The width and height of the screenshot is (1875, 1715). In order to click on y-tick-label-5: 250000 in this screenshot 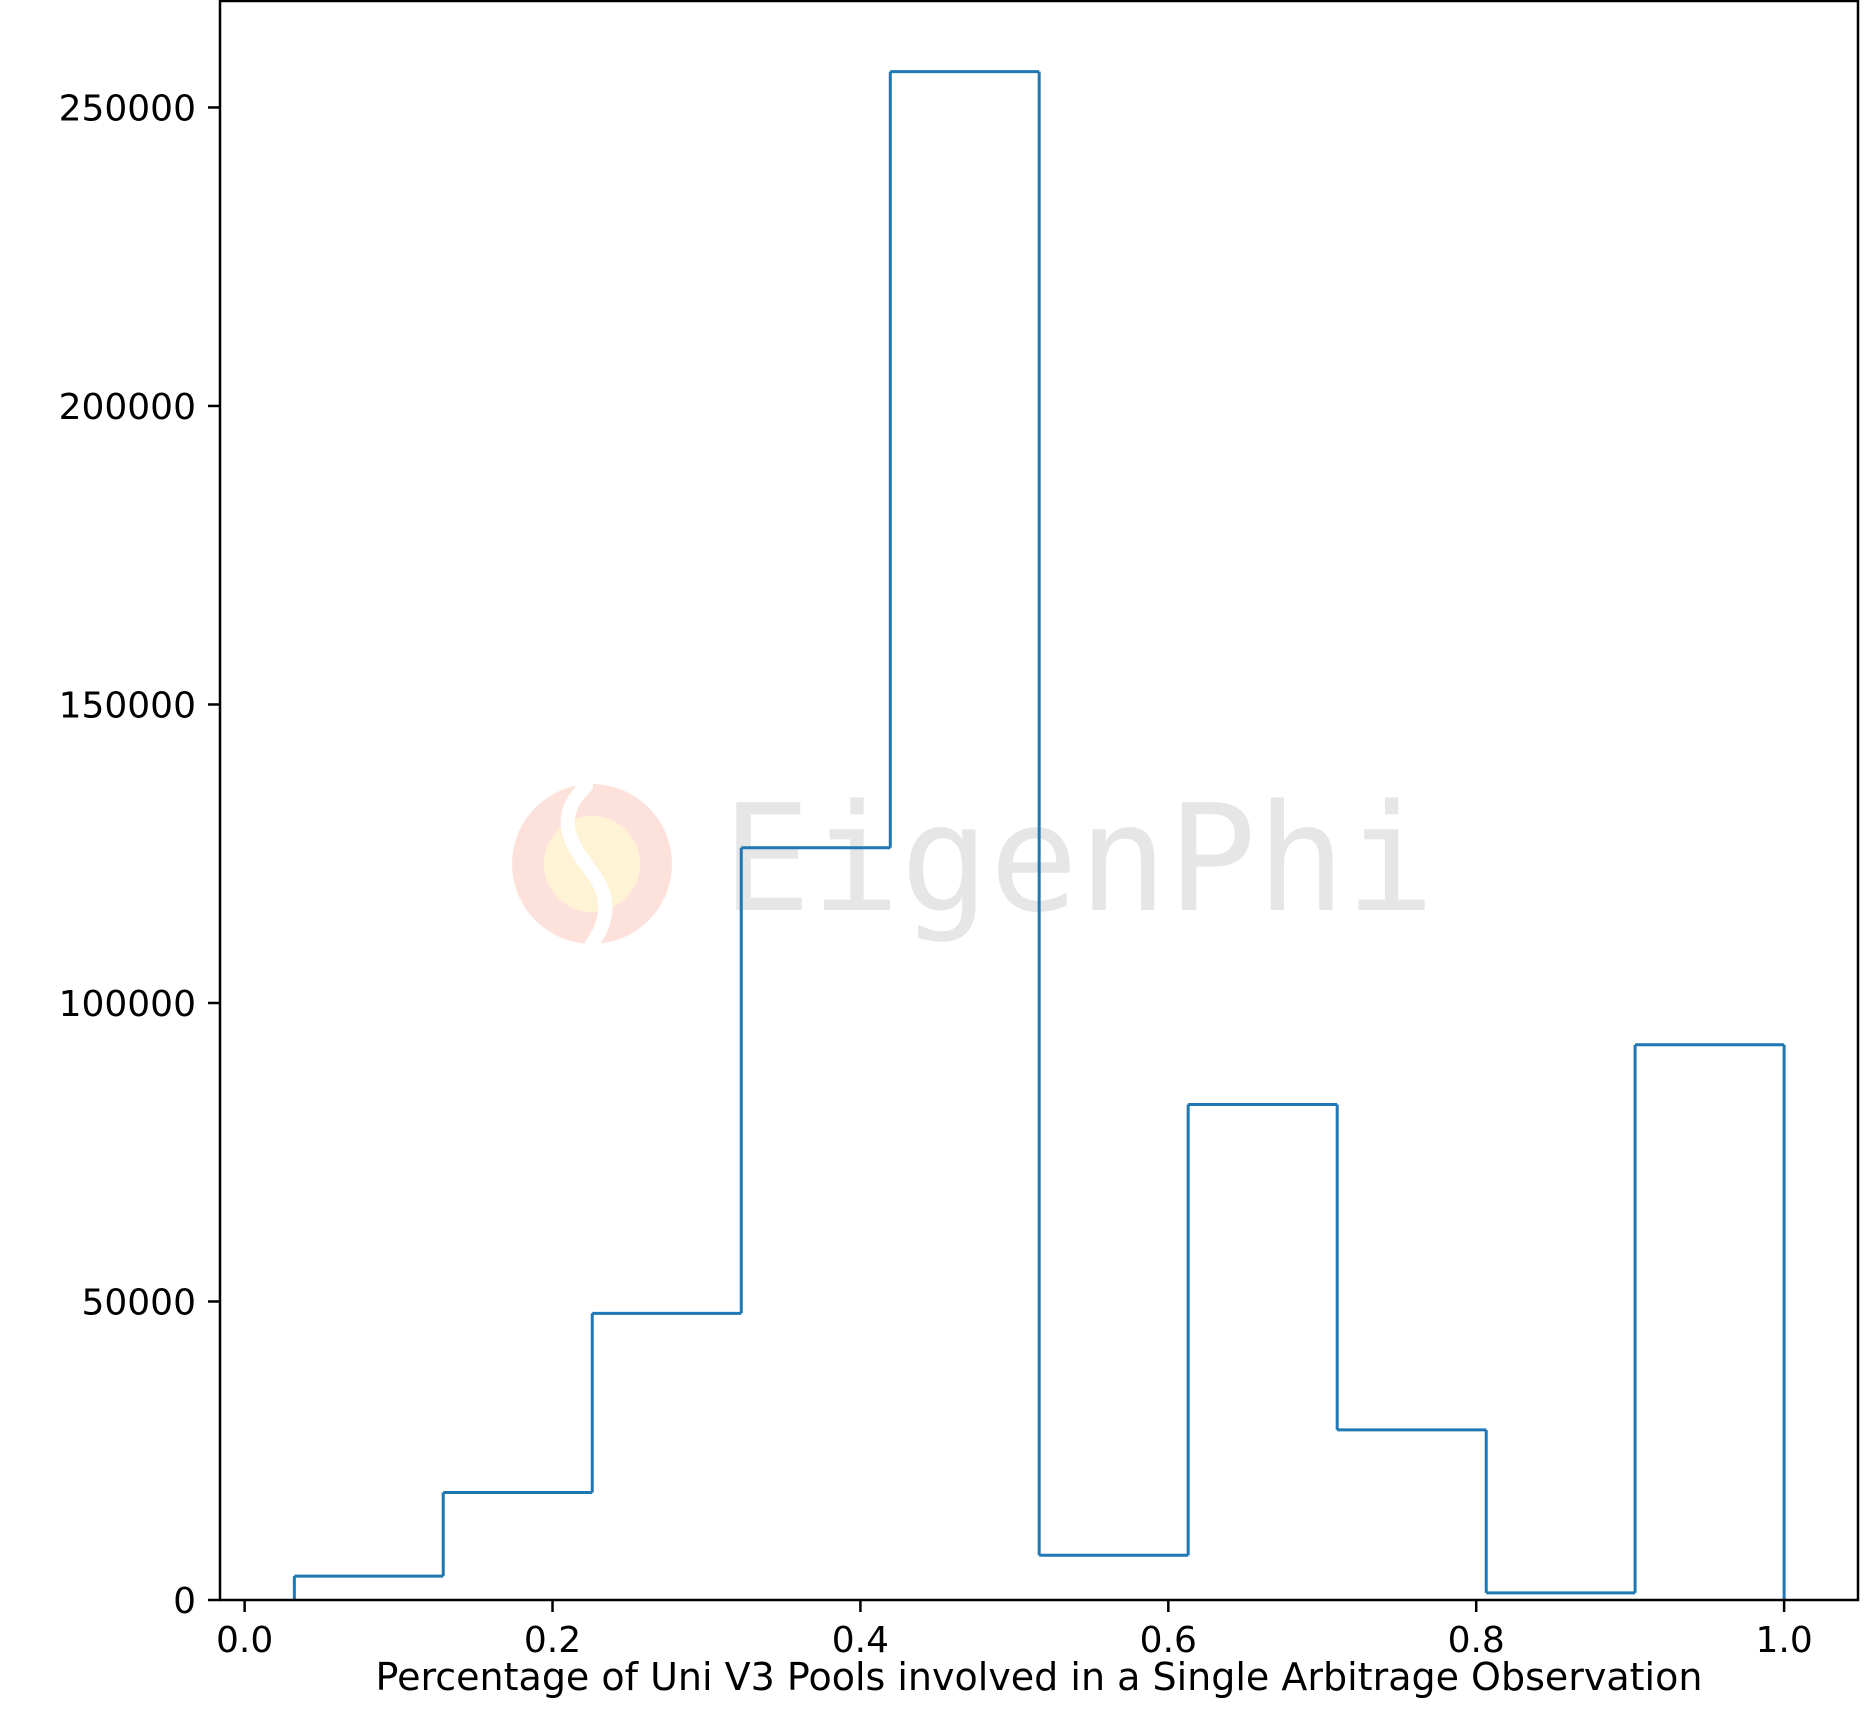, I will do `click(127, 108)`.